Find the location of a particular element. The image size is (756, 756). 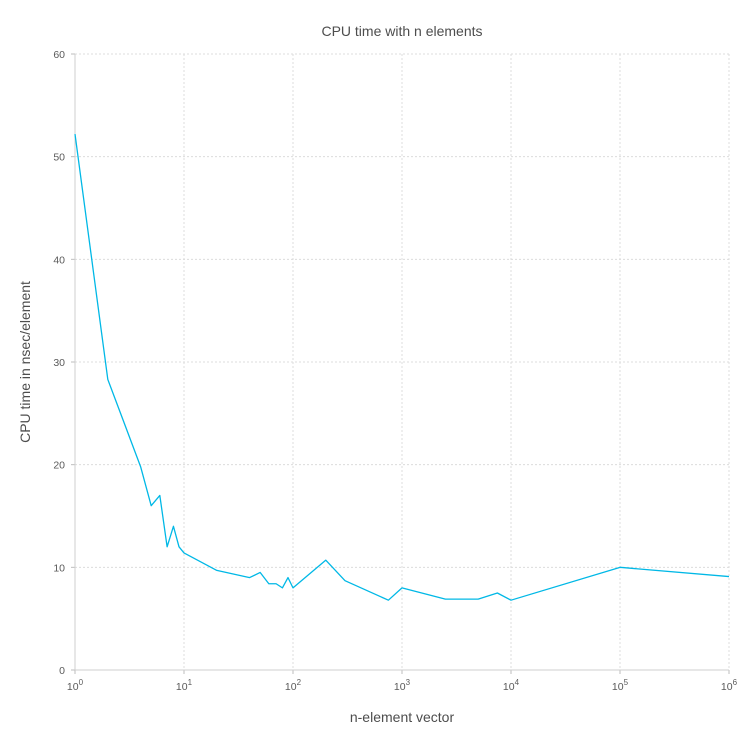

x-tick-label: 10¹ is located at coordinates (184, 685).